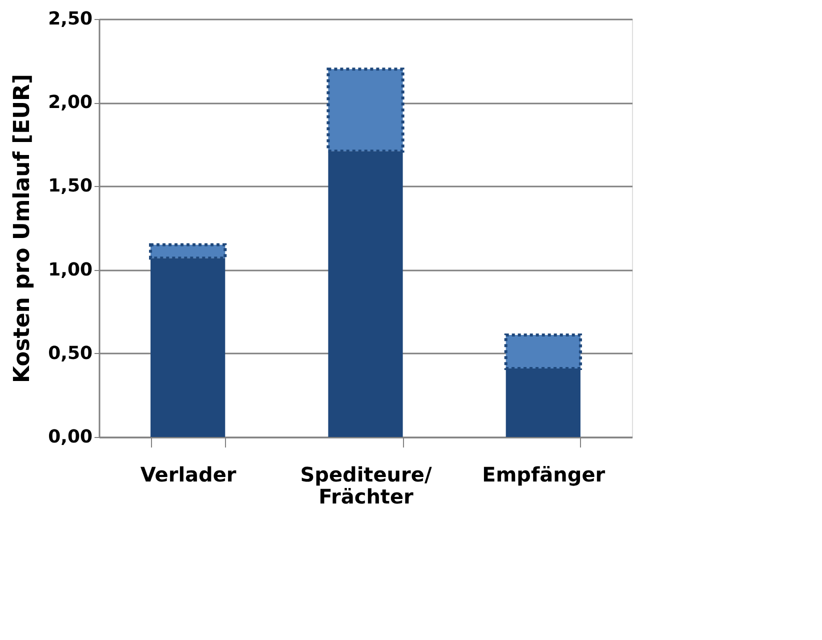 This screenshot has width=822, height=640. I want to click on x-tick-label: Spediteure/ Frächter, so click(366, 485).